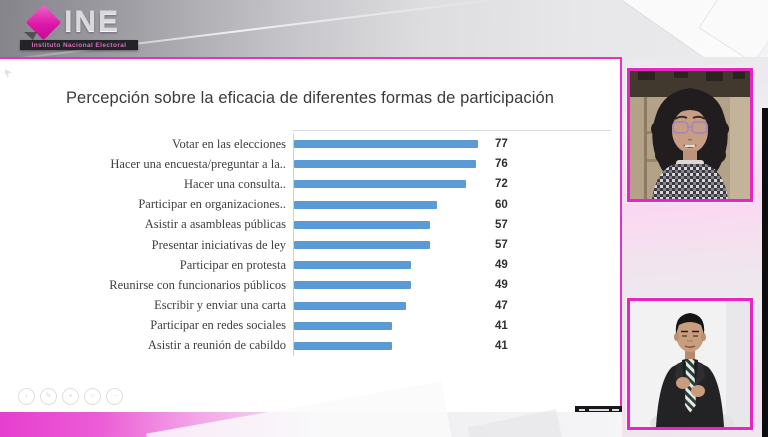 Image resolution: width=768 pixels, height=437 pixels. I want to click on chart-row: Votar en las elecciones 77, so click(306, 144).